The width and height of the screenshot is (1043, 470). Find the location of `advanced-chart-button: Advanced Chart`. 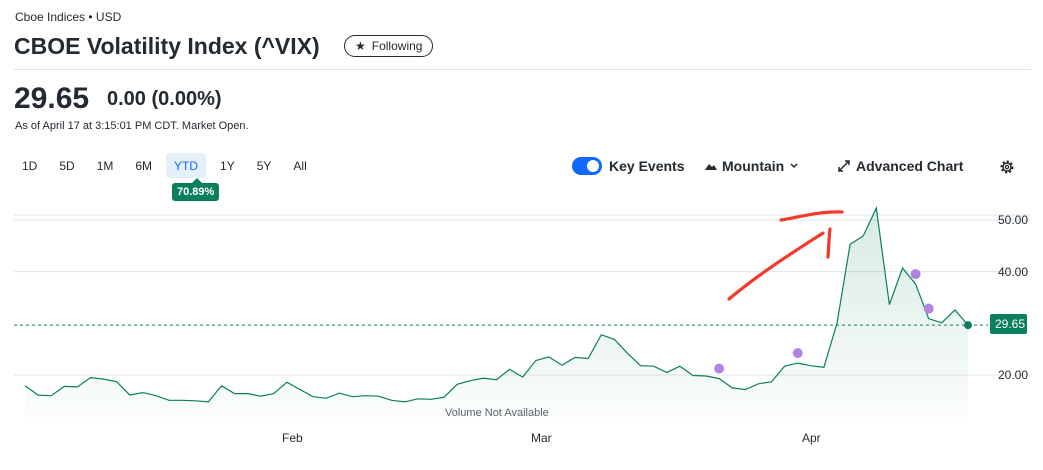

advanced-chart-button: Advanced Chart is located at coordinates (900, 166).